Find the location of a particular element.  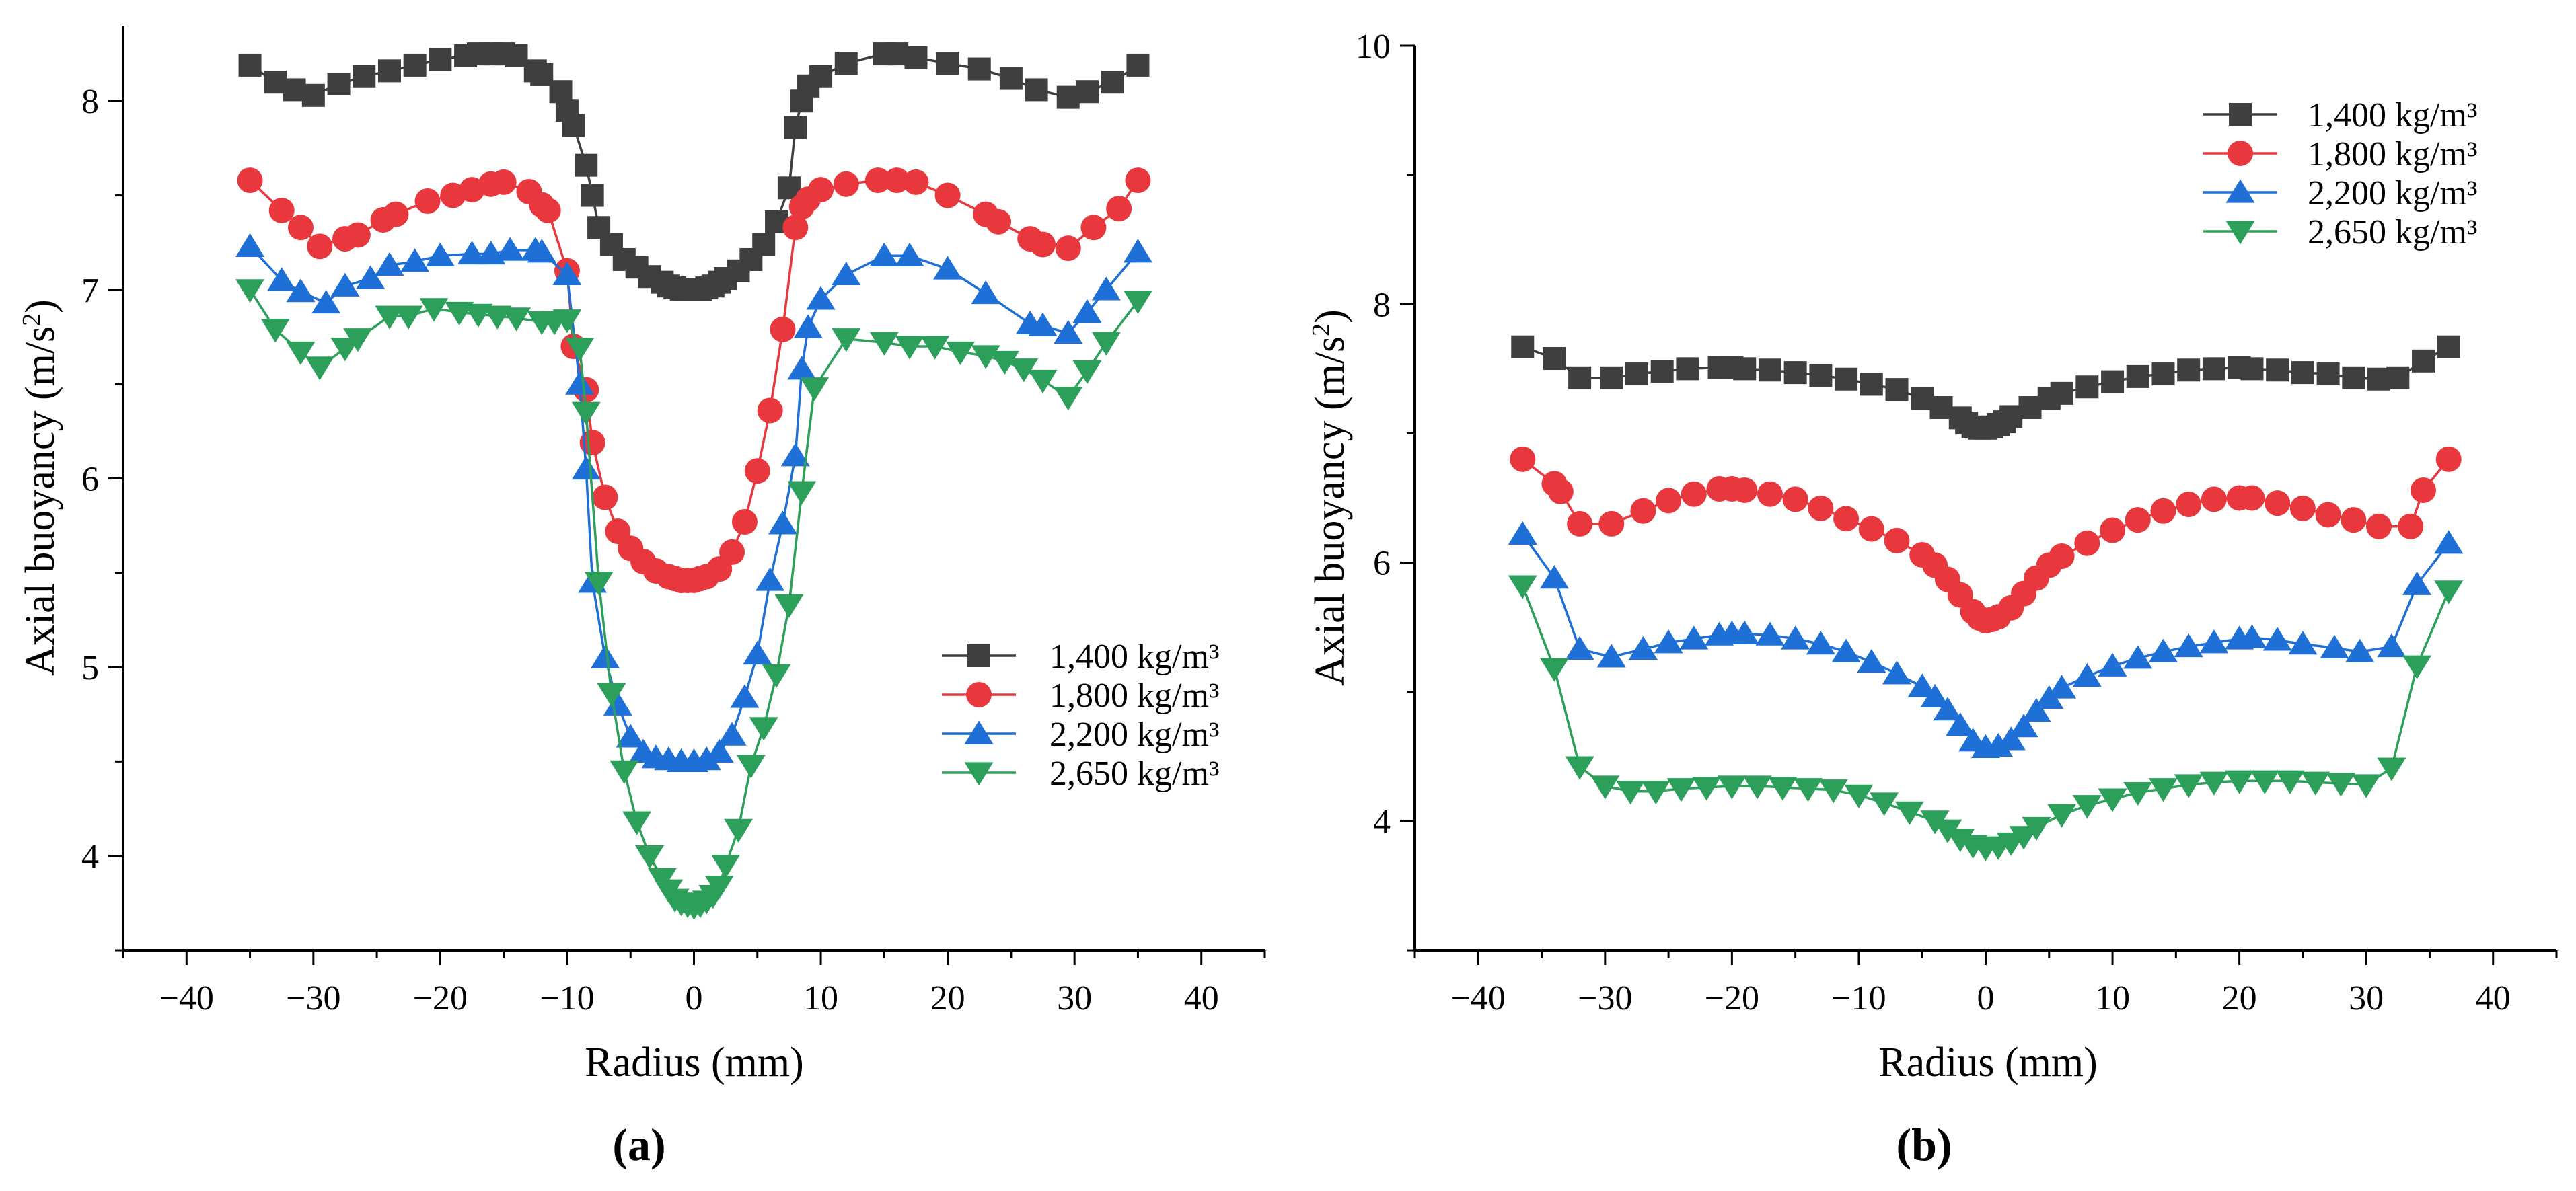

panel-a-x-label: Radius (mm) is located at coordinates (694, 1062).